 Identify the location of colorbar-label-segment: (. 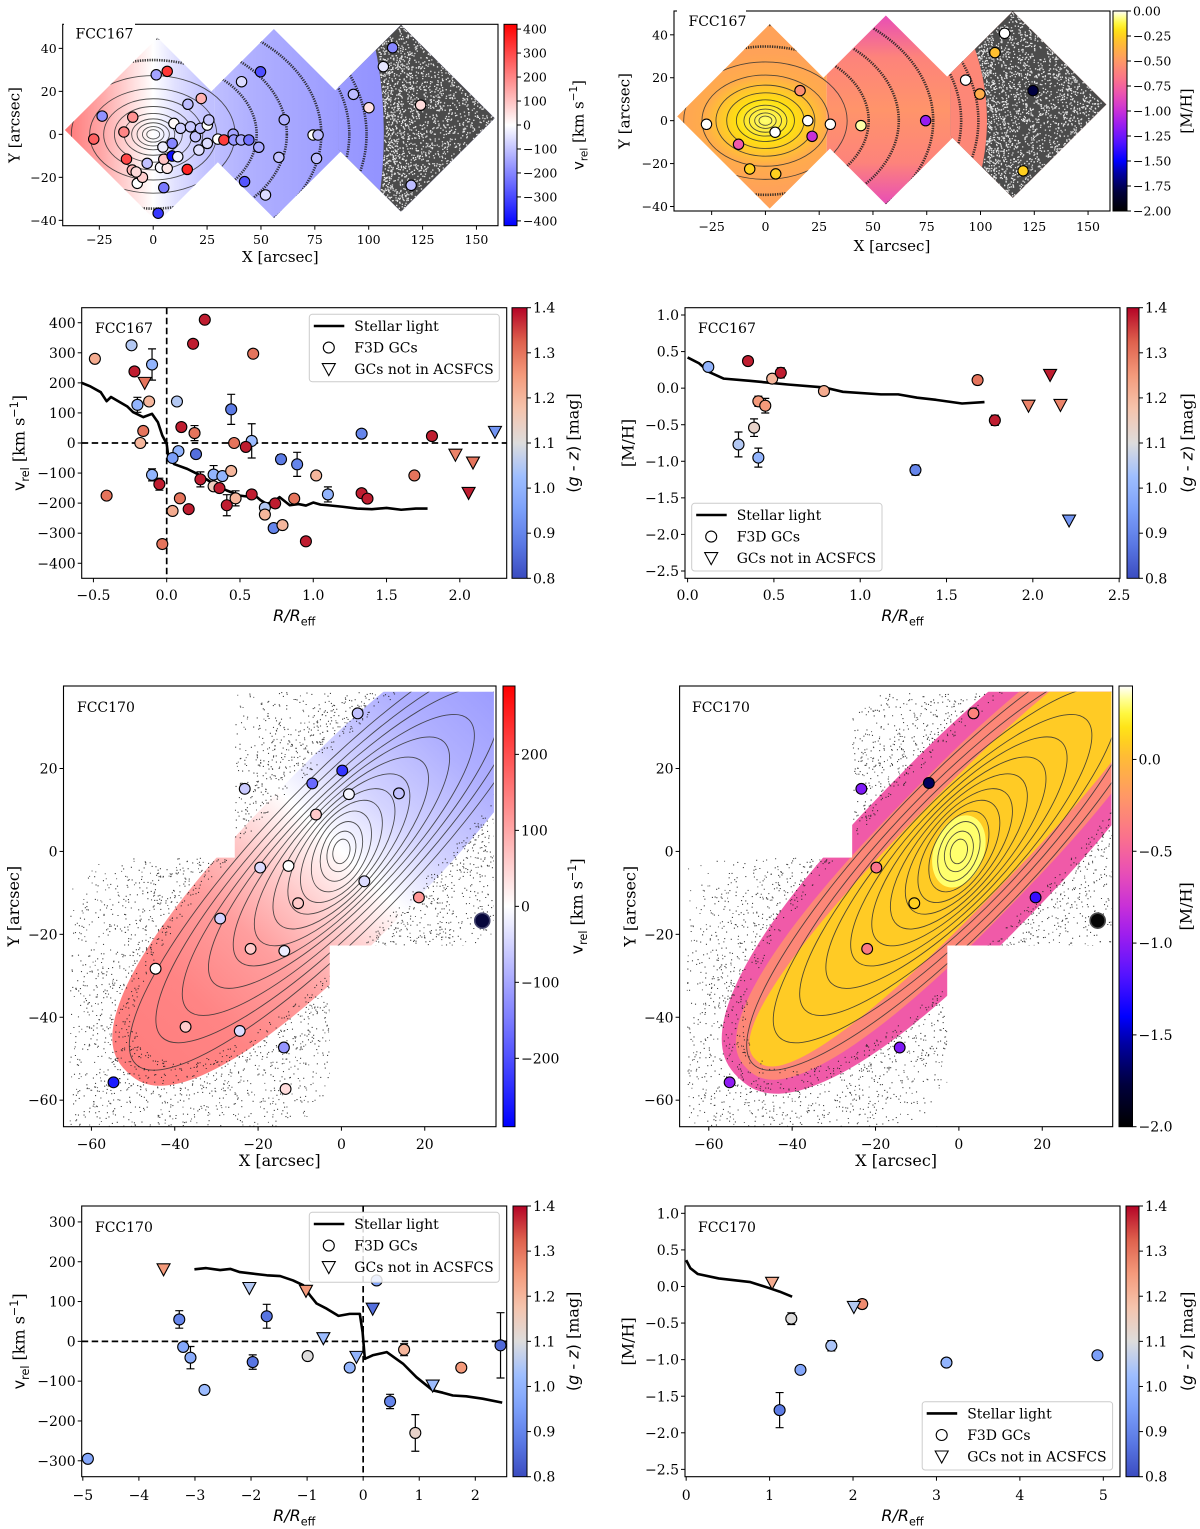
(1187, 1388).